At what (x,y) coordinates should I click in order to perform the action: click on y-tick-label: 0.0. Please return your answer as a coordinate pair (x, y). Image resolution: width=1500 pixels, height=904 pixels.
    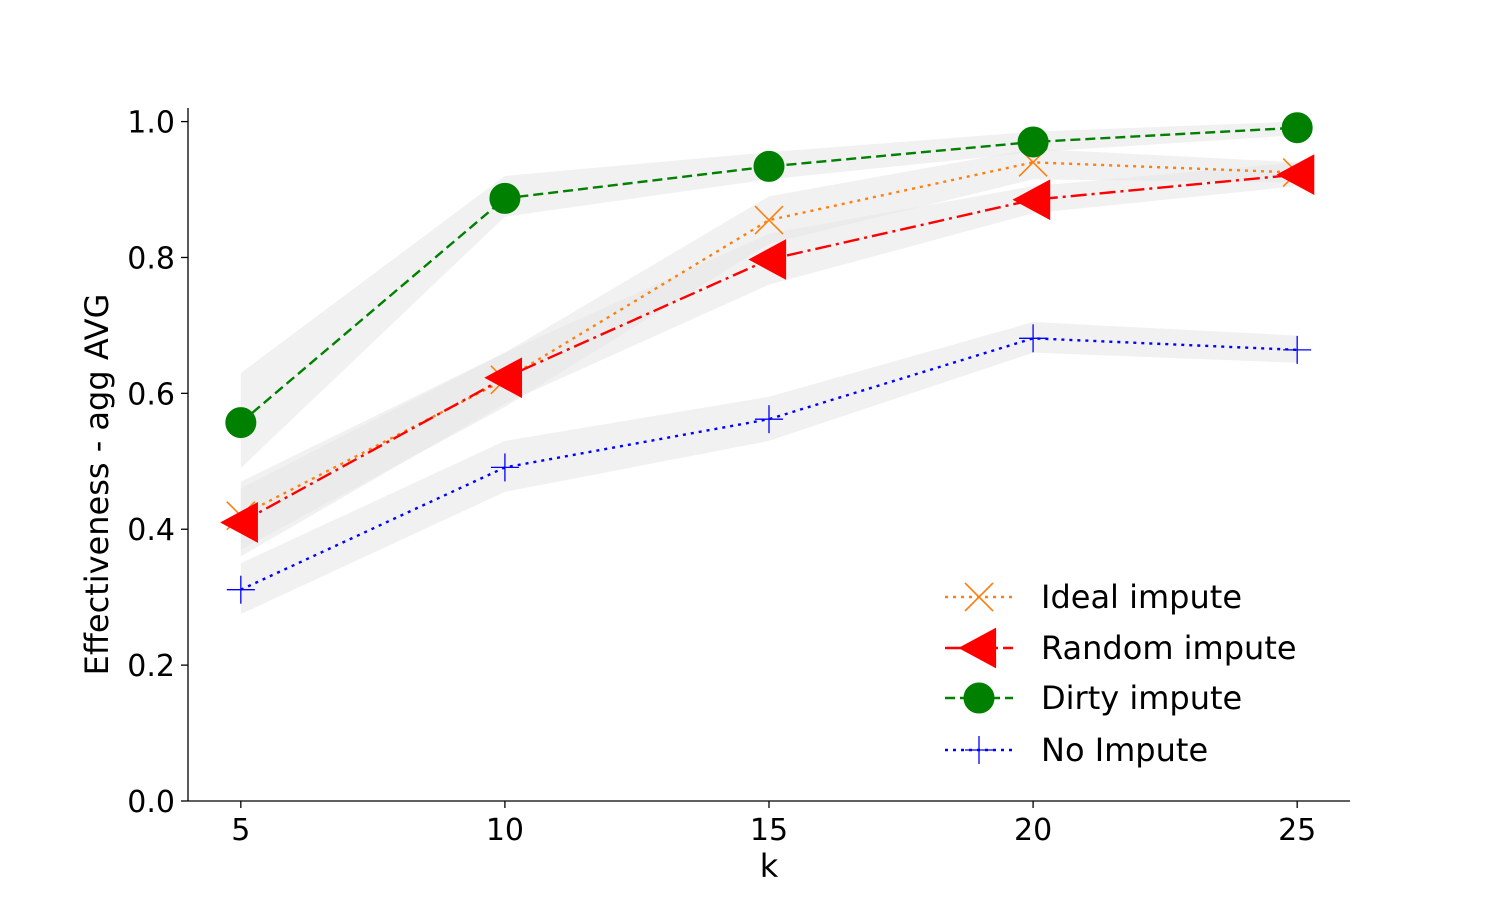
    Looking at the image, I should click on (151, 802).